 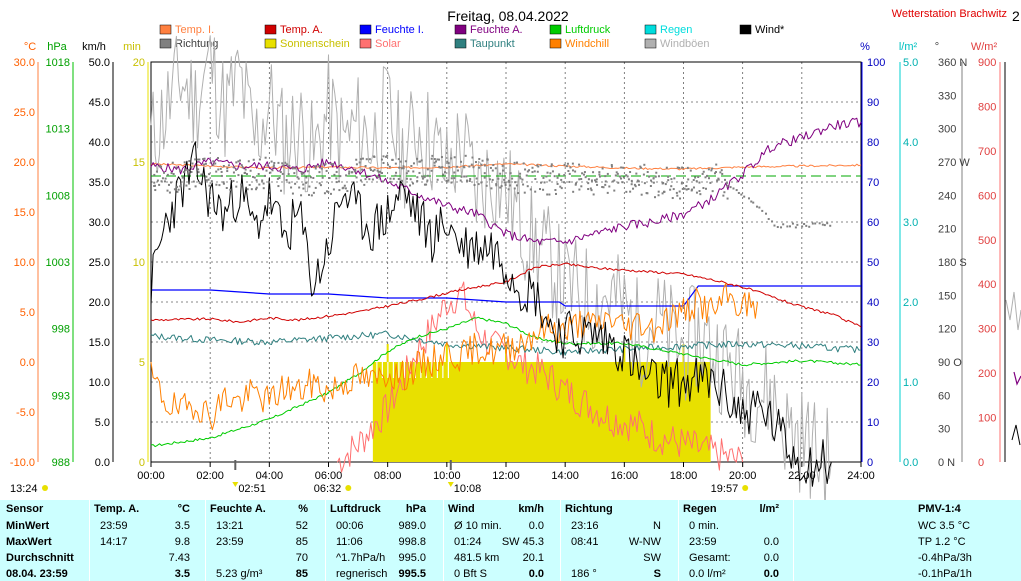 I want to click on tick-wind: 5.0, so click(x=102, y=423).